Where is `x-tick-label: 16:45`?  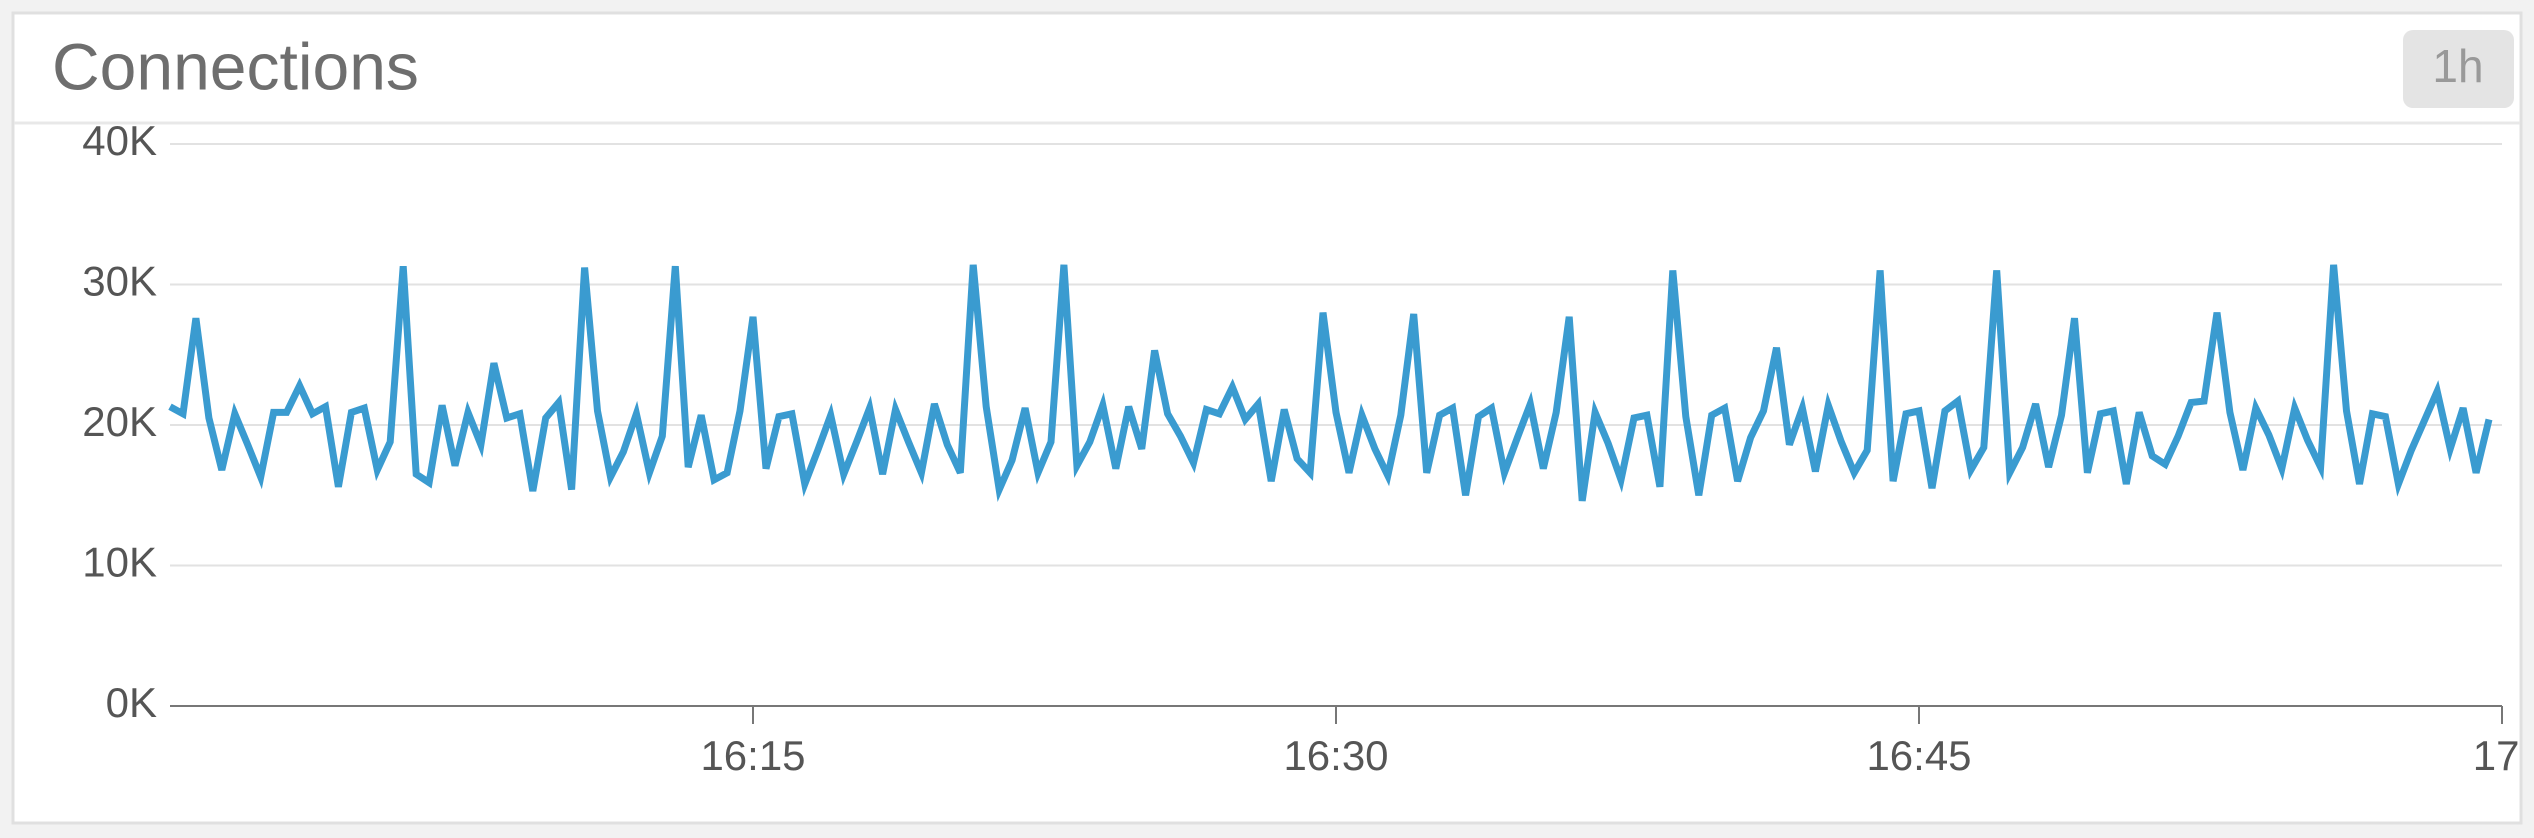
x-tick-label: 16:45 is located at coordinates (1918, 755).